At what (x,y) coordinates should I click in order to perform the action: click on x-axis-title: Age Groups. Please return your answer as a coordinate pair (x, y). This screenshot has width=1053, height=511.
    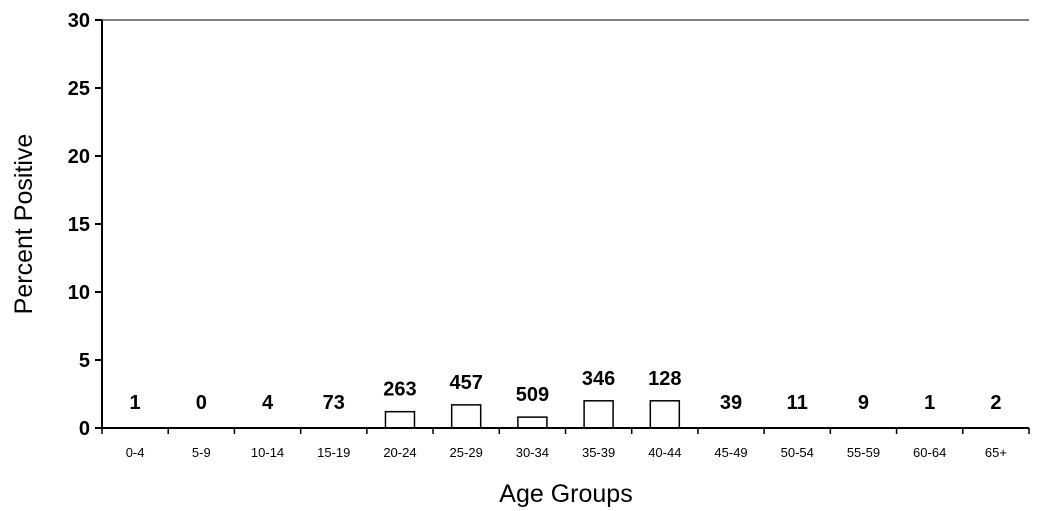
    Looking at the image, I should click on (565, 494).